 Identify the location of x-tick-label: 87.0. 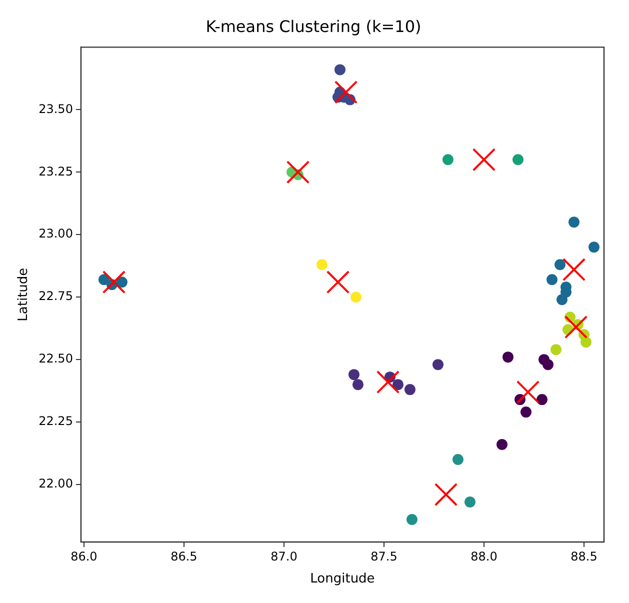
(284, 556).